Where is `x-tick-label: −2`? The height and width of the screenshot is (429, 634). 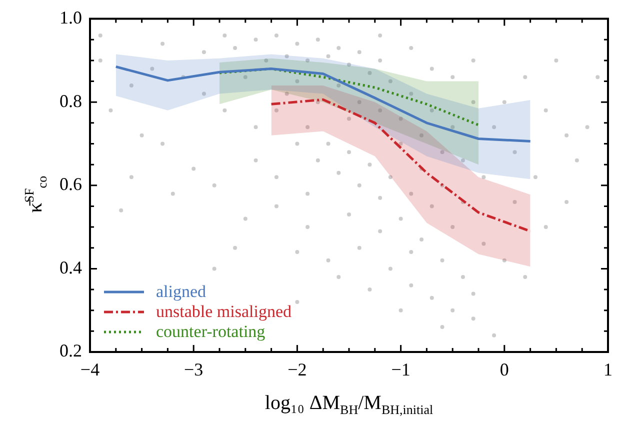
x-tick-label: −2 is located at coordinates (297, 370).